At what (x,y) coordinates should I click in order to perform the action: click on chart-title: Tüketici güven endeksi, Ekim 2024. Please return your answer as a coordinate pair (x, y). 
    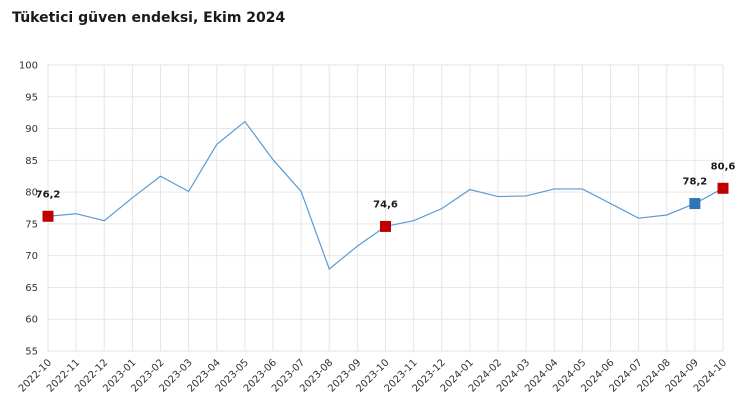
    Looking at the image, I should click on (149, 18).